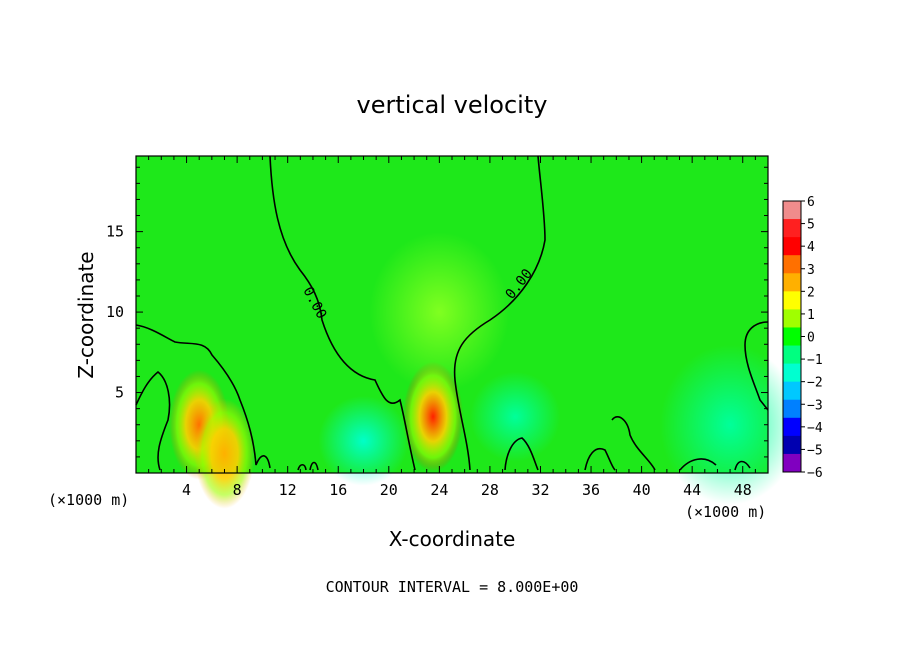  Describe the element at coordinates (342, 313) in the screenshot. I see `contour-left` at that location.